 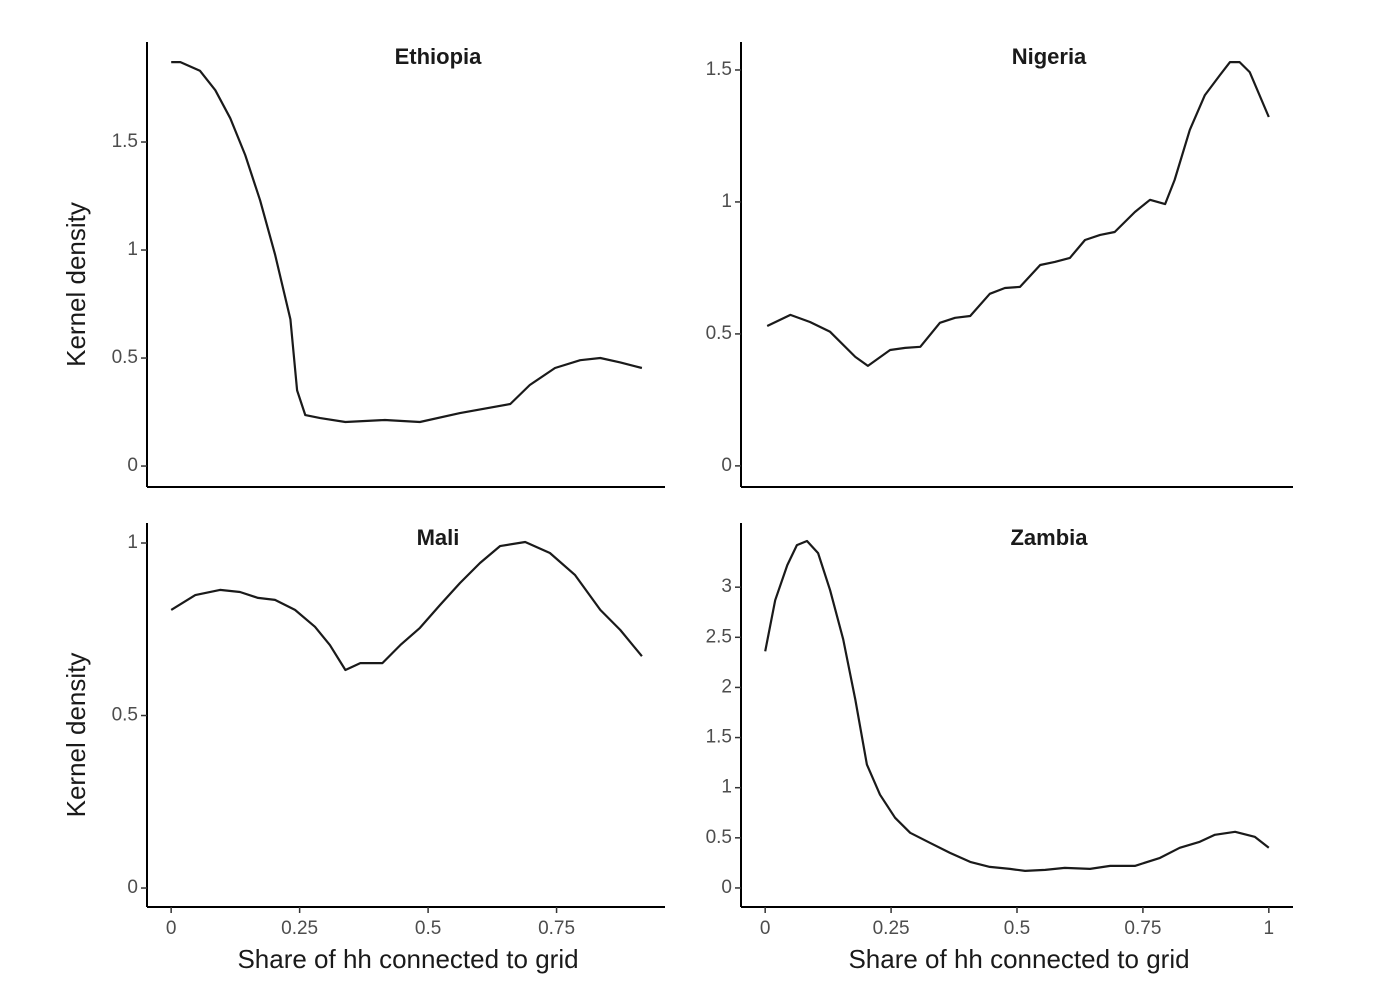 What do you see at coordinates (1269, 928) in the screenshot?
I see `x-tick-label: 1` at bounding box center [1269, 928].